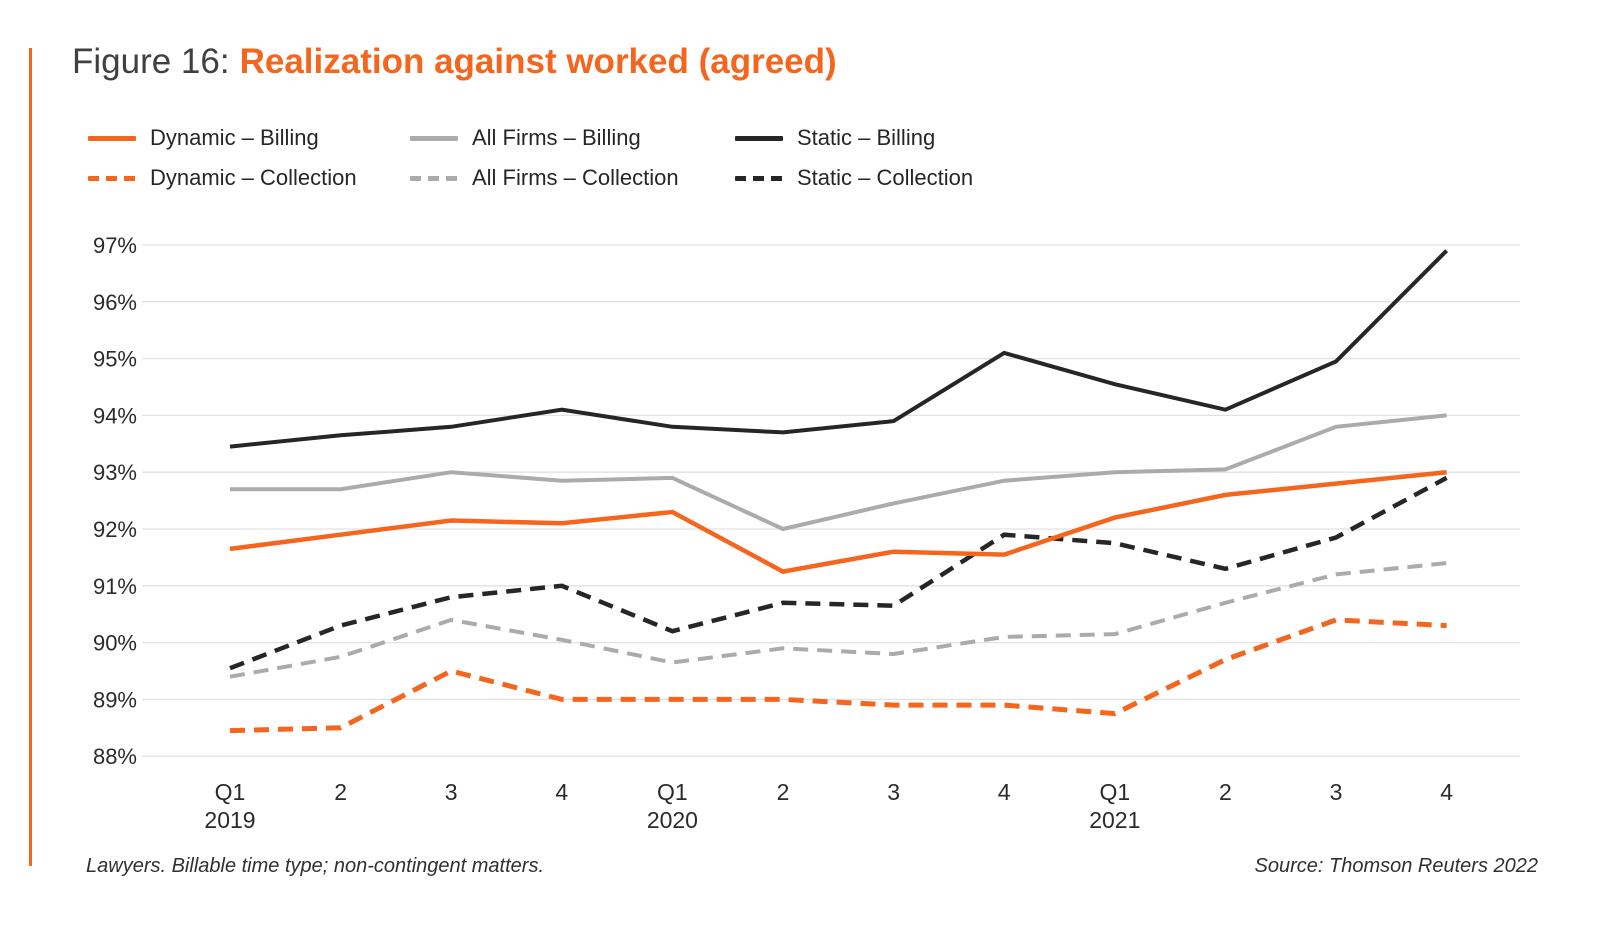 This screenshot has height=940, width=1600. What do you see at coordinates (115, 586) in the screenshot?
I see `y-axis-tick-label: 91%` at bounding box center [115, 586].